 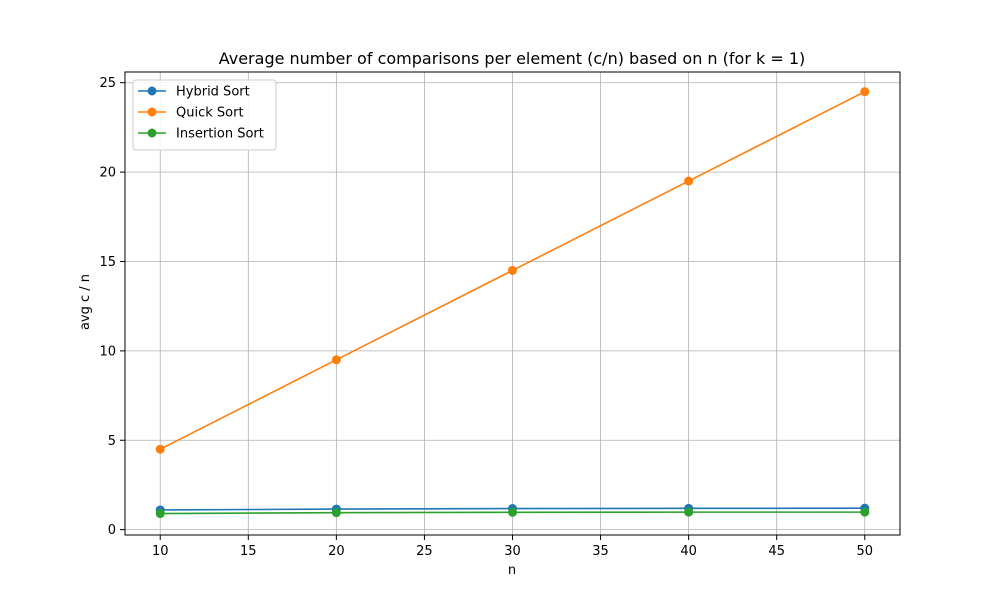 I want to click on legend-item: Quick Sort, so click(x=191, y=113).